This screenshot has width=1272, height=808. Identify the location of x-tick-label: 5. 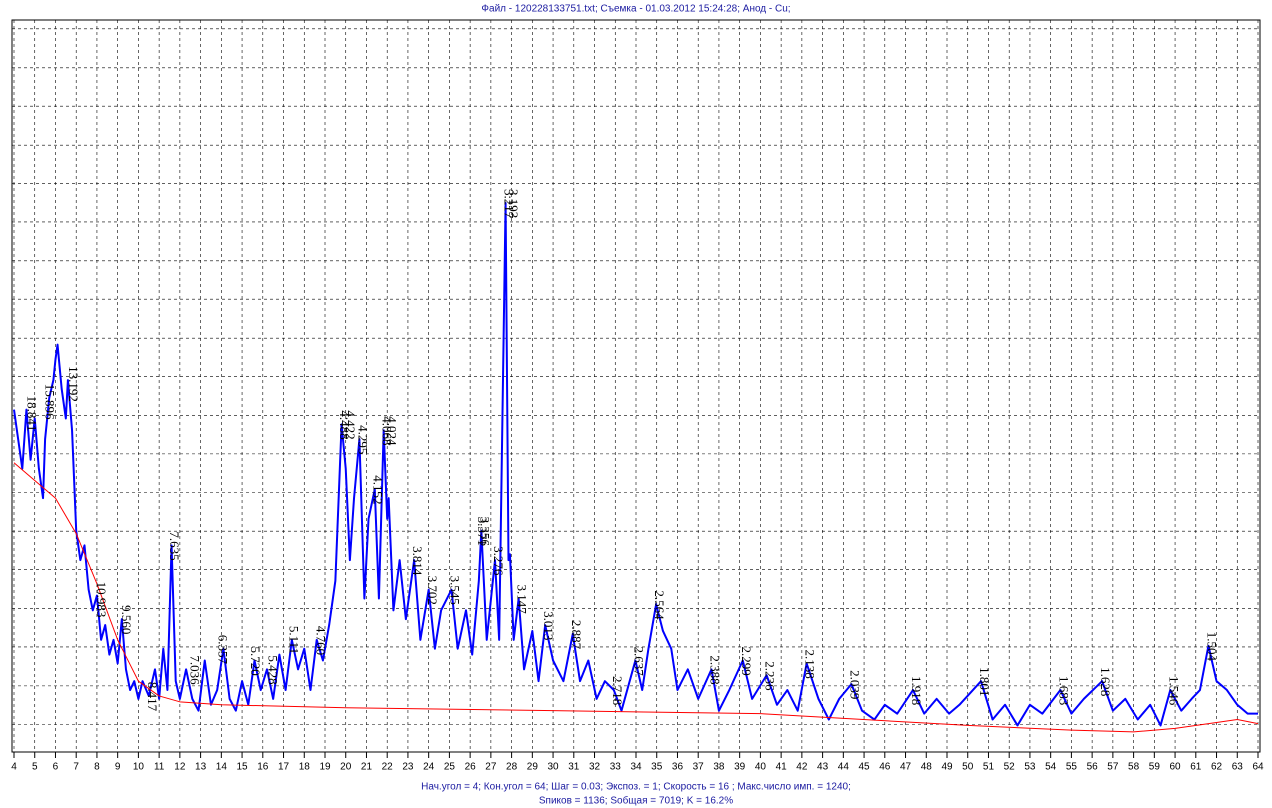
(35, 767).